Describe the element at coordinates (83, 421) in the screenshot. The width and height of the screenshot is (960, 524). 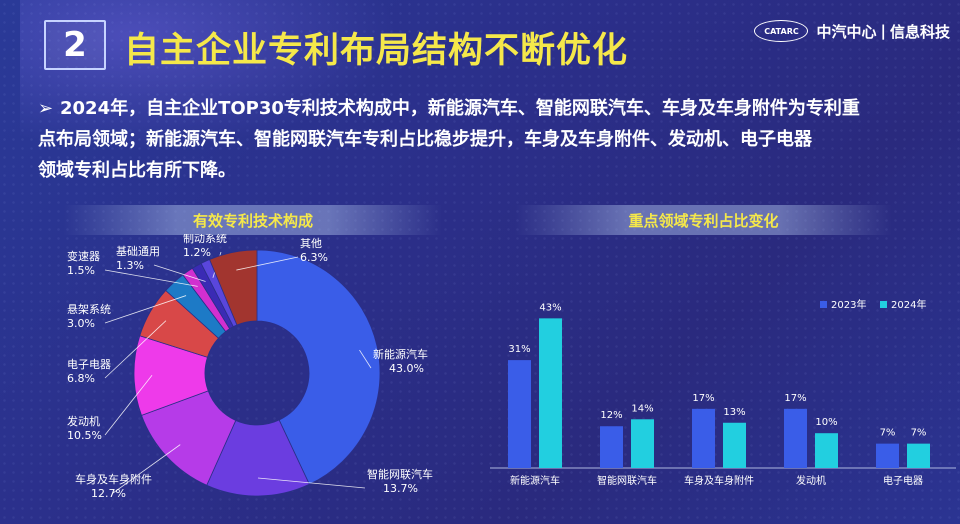
I see `pie-slice-name: 发动机` at that location.